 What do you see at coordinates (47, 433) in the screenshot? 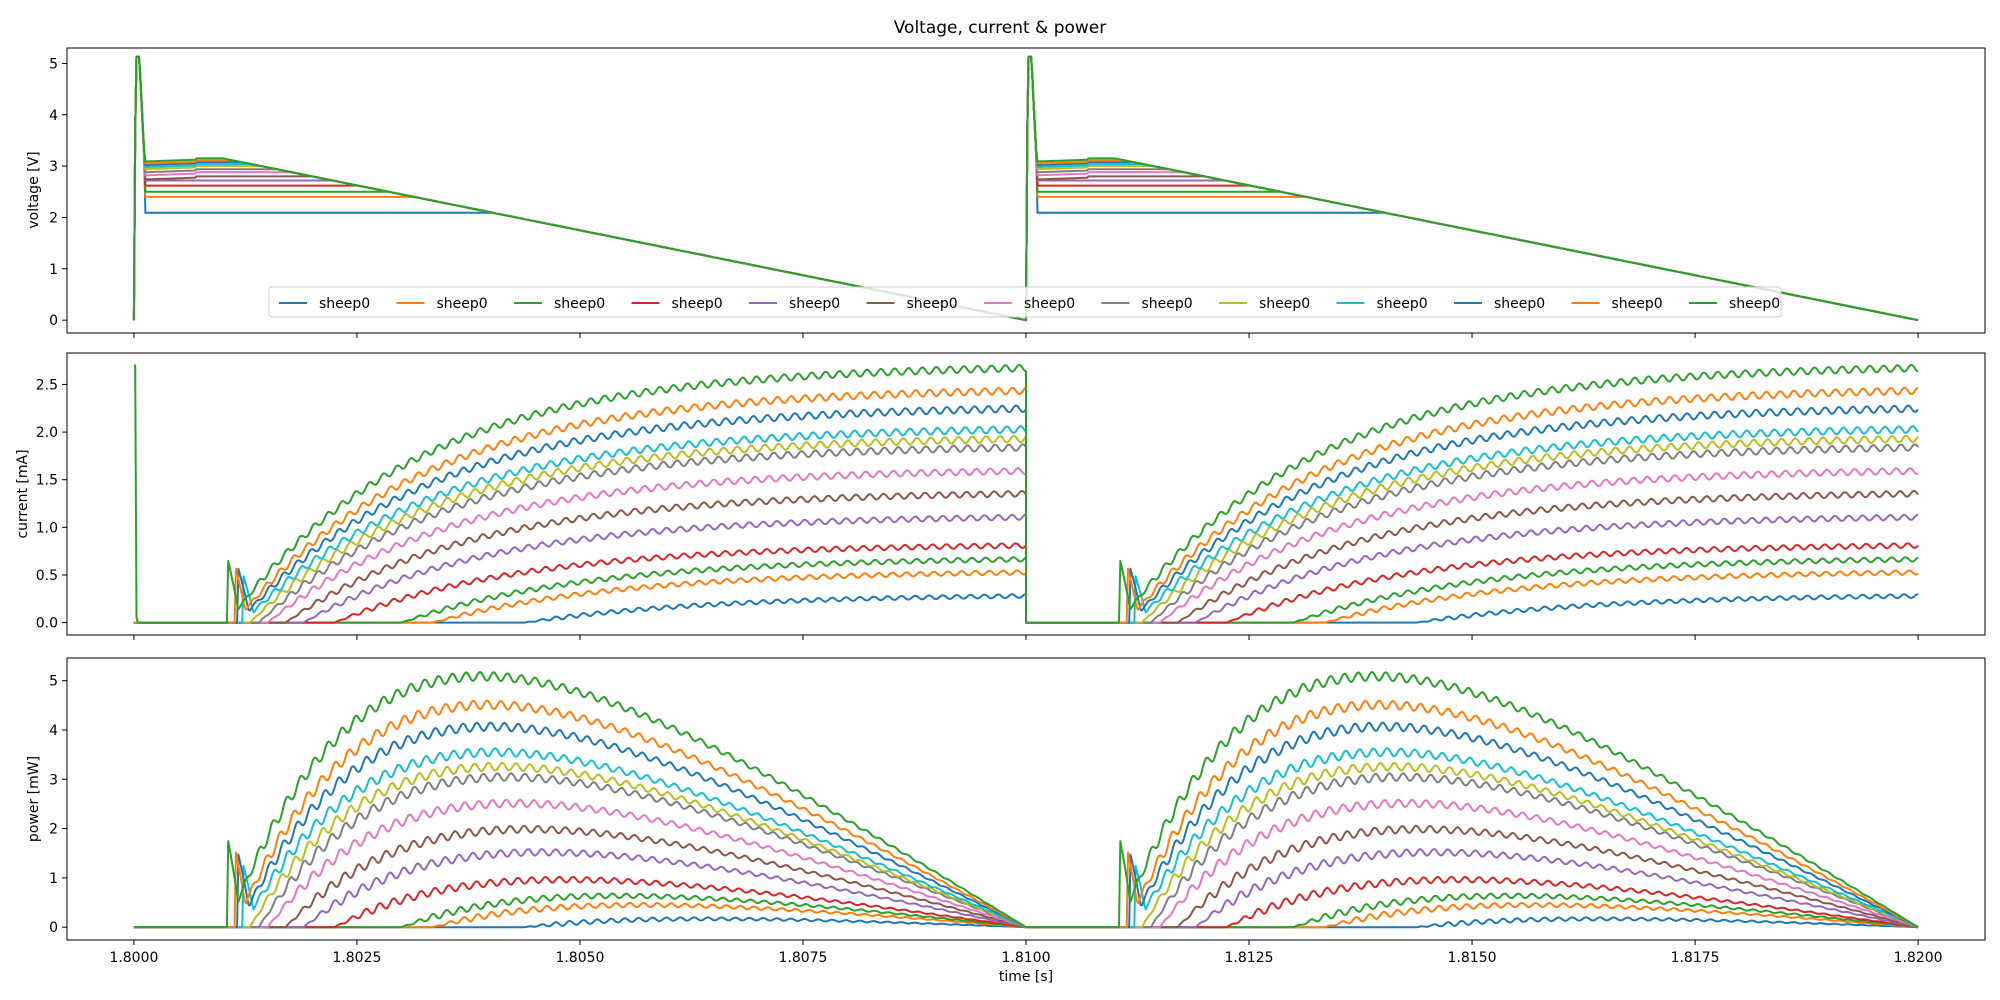
I see `y-tick-label: 2.0` at bounding box center [47, 433].